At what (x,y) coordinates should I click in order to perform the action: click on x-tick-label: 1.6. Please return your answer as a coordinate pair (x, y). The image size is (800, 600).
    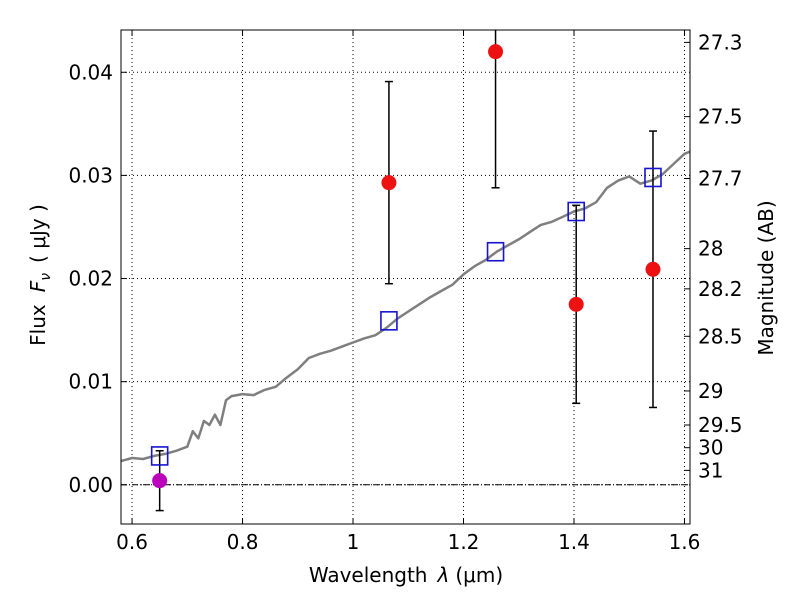
    Looking at the image, I should click on (685, 542).